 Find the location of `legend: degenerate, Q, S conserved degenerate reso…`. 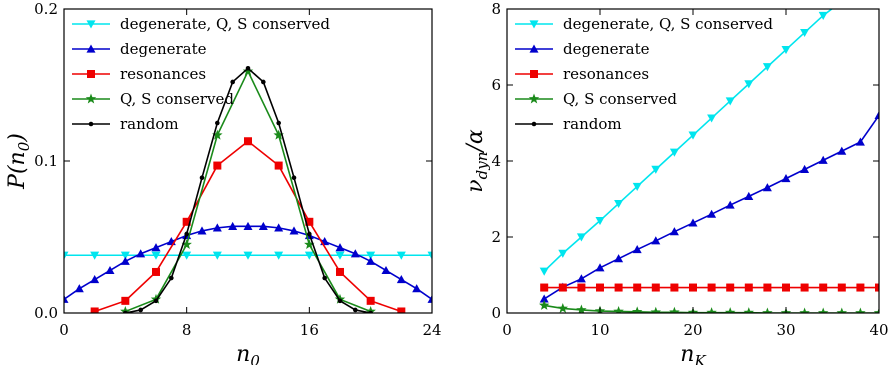

legend: degenerate, Q, S conserved degenerate reso… is located at coordinates (644, 74).